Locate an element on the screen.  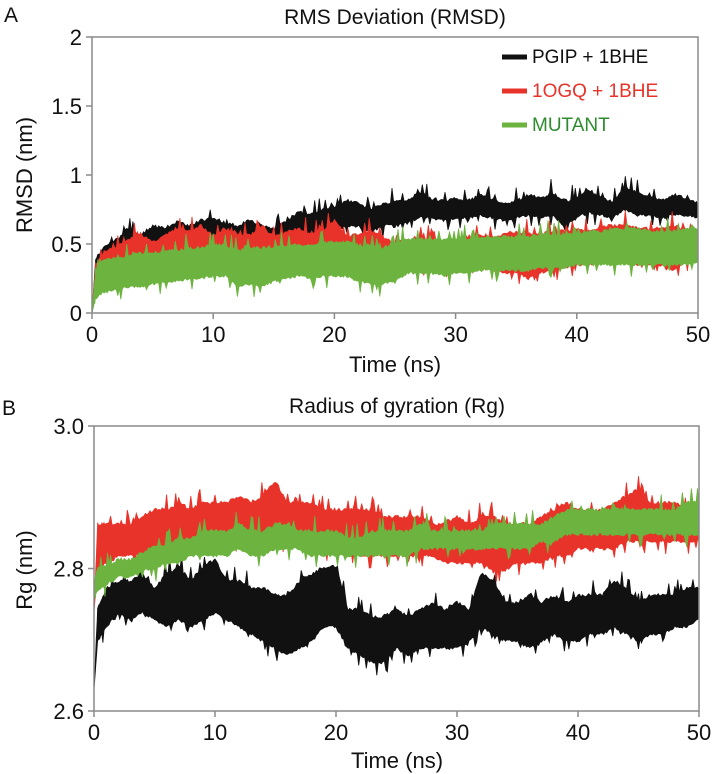
panel-a-y-axis-title: RMSD (nm) is located at coordinates (24, 175).